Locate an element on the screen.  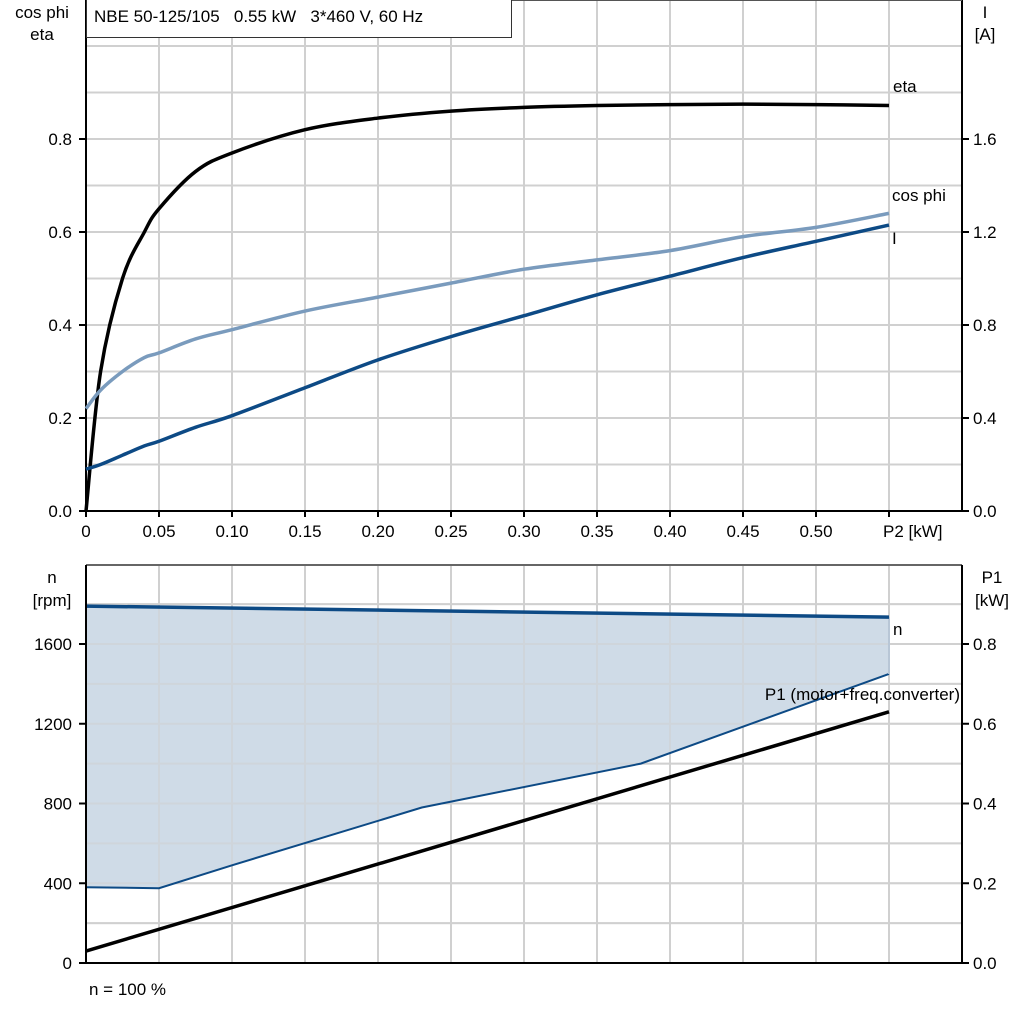
x-tick-label: 0.05 is located at coordinates (158, 531).